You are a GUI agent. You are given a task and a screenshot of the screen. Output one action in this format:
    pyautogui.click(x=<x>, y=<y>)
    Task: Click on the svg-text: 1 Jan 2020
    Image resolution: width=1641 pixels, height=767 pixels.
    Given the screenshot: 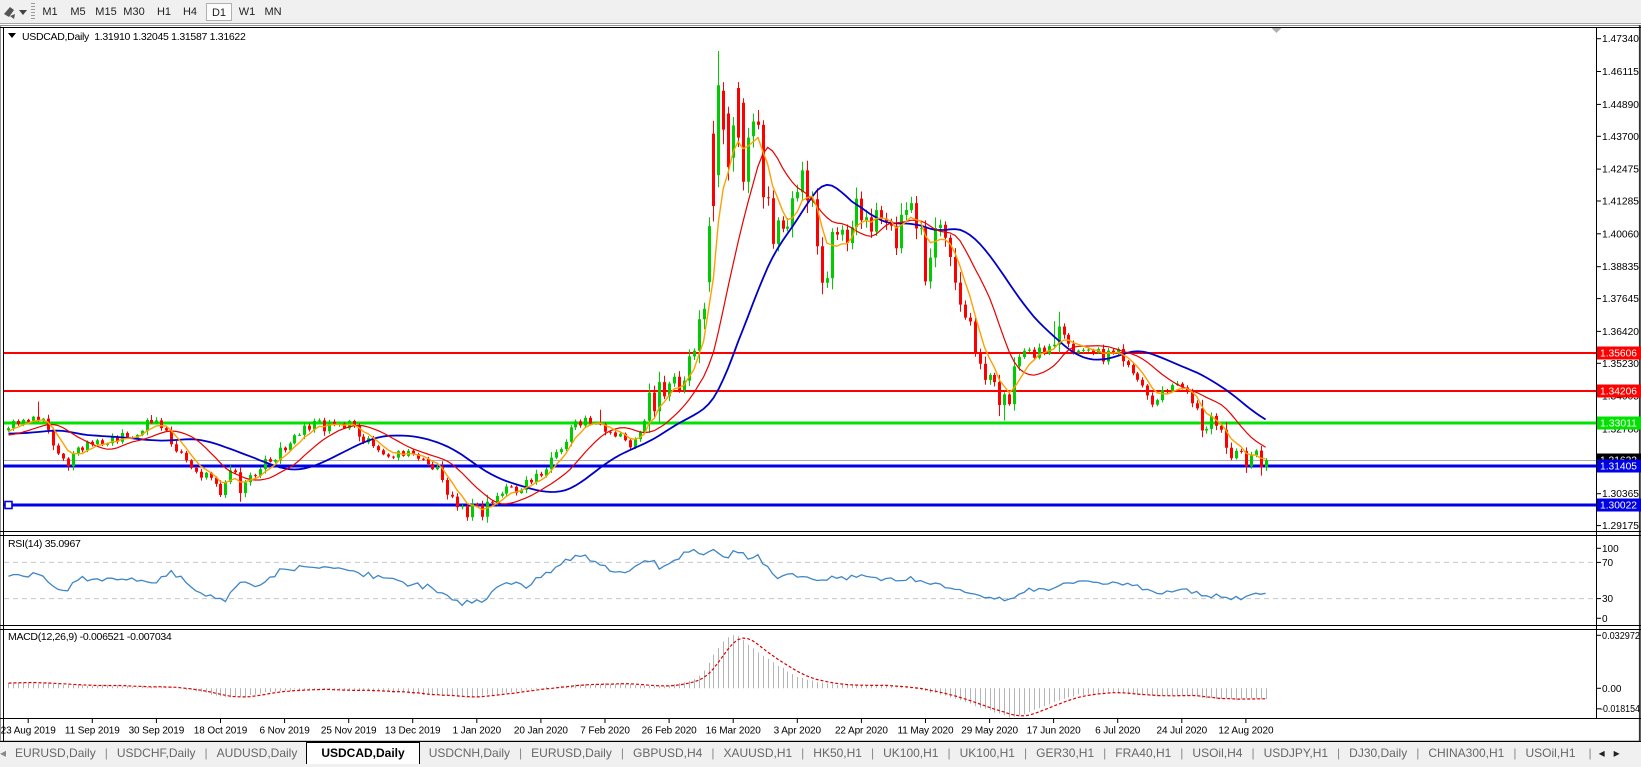 What is the action you would take?
    pyautogui.click(x=477, y=731)
    